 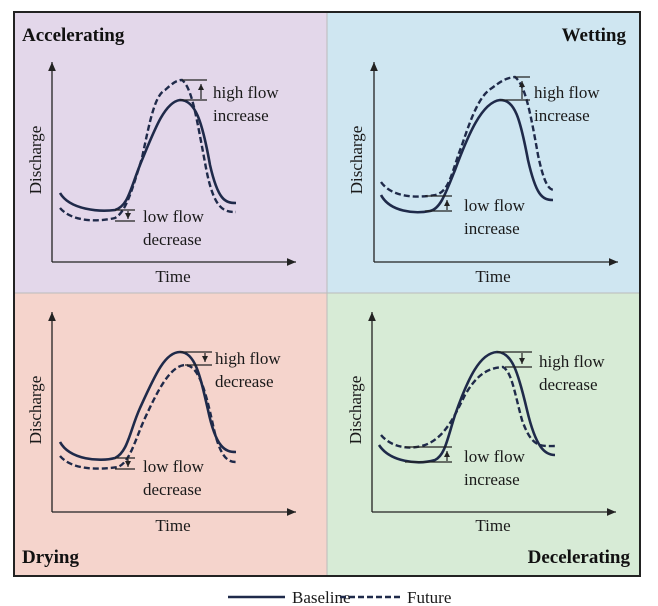 I want to click on legend-future-label: Future, so click(x=429, y=597).